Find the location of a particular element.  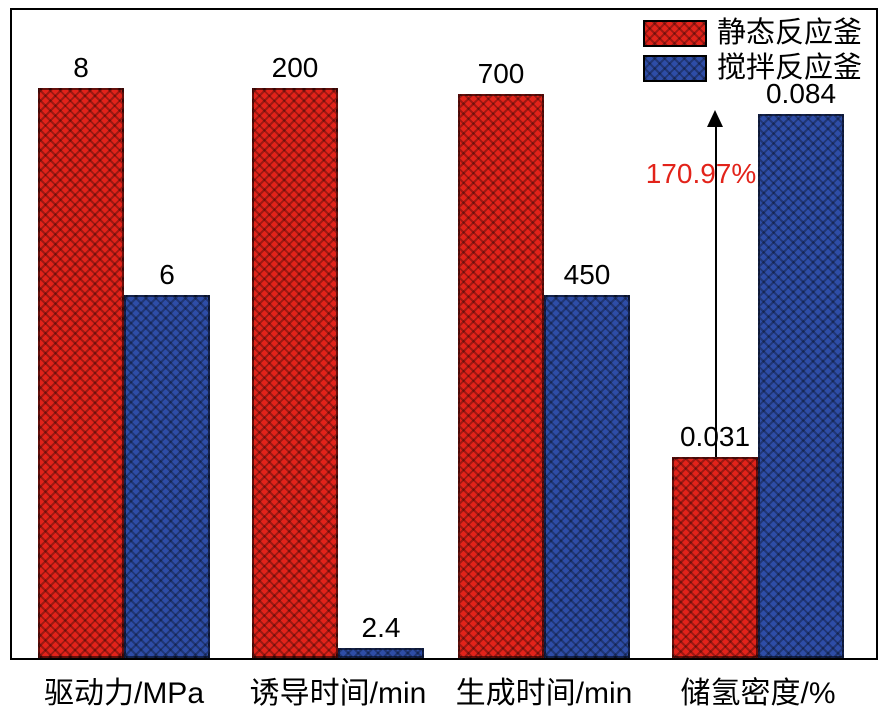

bar-group3-搅拌反应釜: 0.084 is located at coordinates (801, 368).